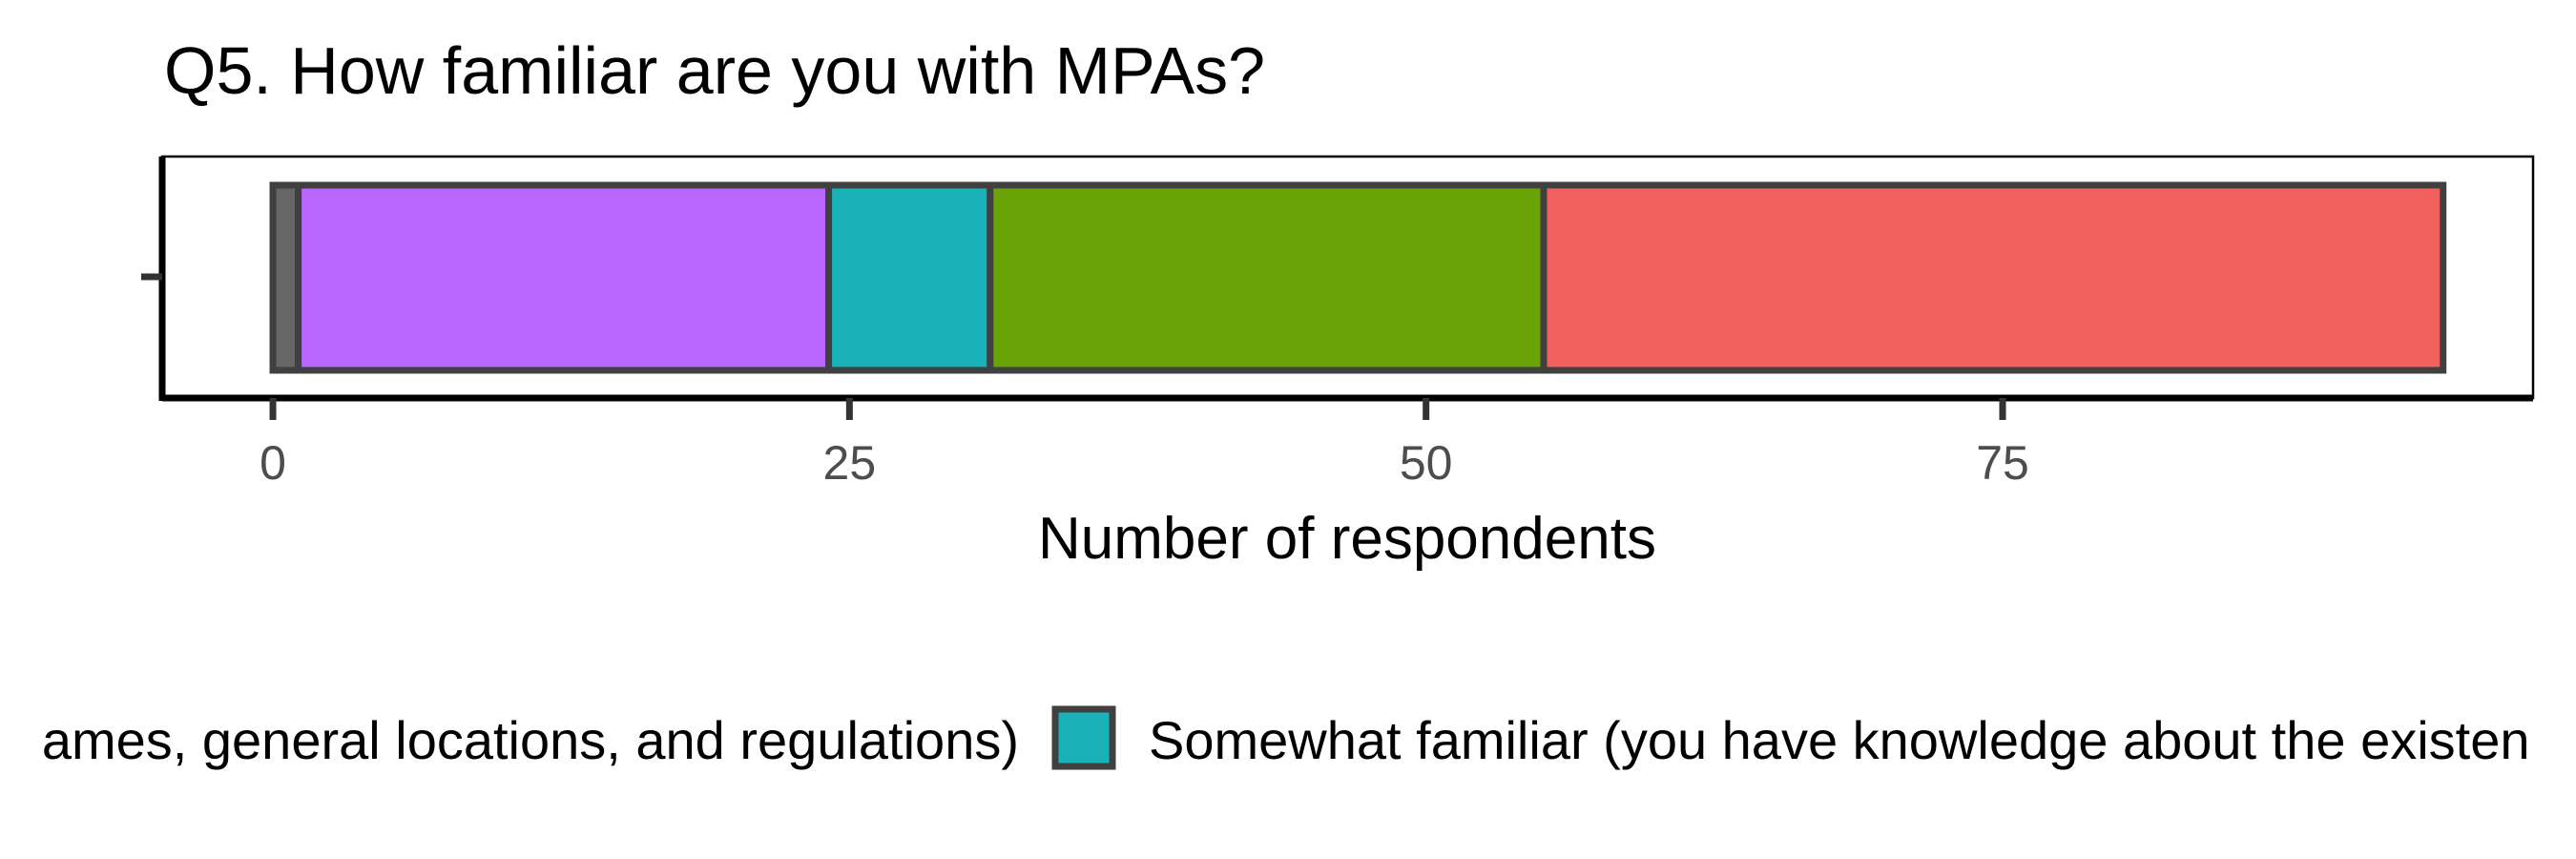 This screenshot has width=2576, height=859. What do you see at coordinates (714, 70) in the screenshot?
I see `chart-title: Q5. How familiar are you with MPAs?` at bounding box center [714, 70].